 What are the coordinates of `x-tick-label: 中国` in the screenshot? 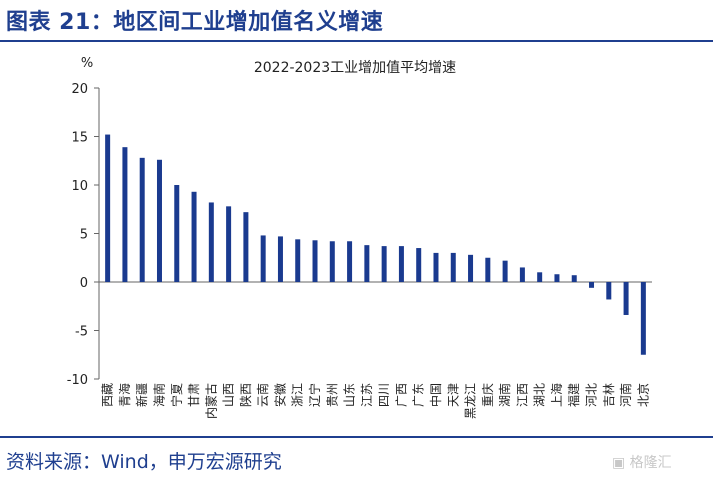 It's located at (435, 395).